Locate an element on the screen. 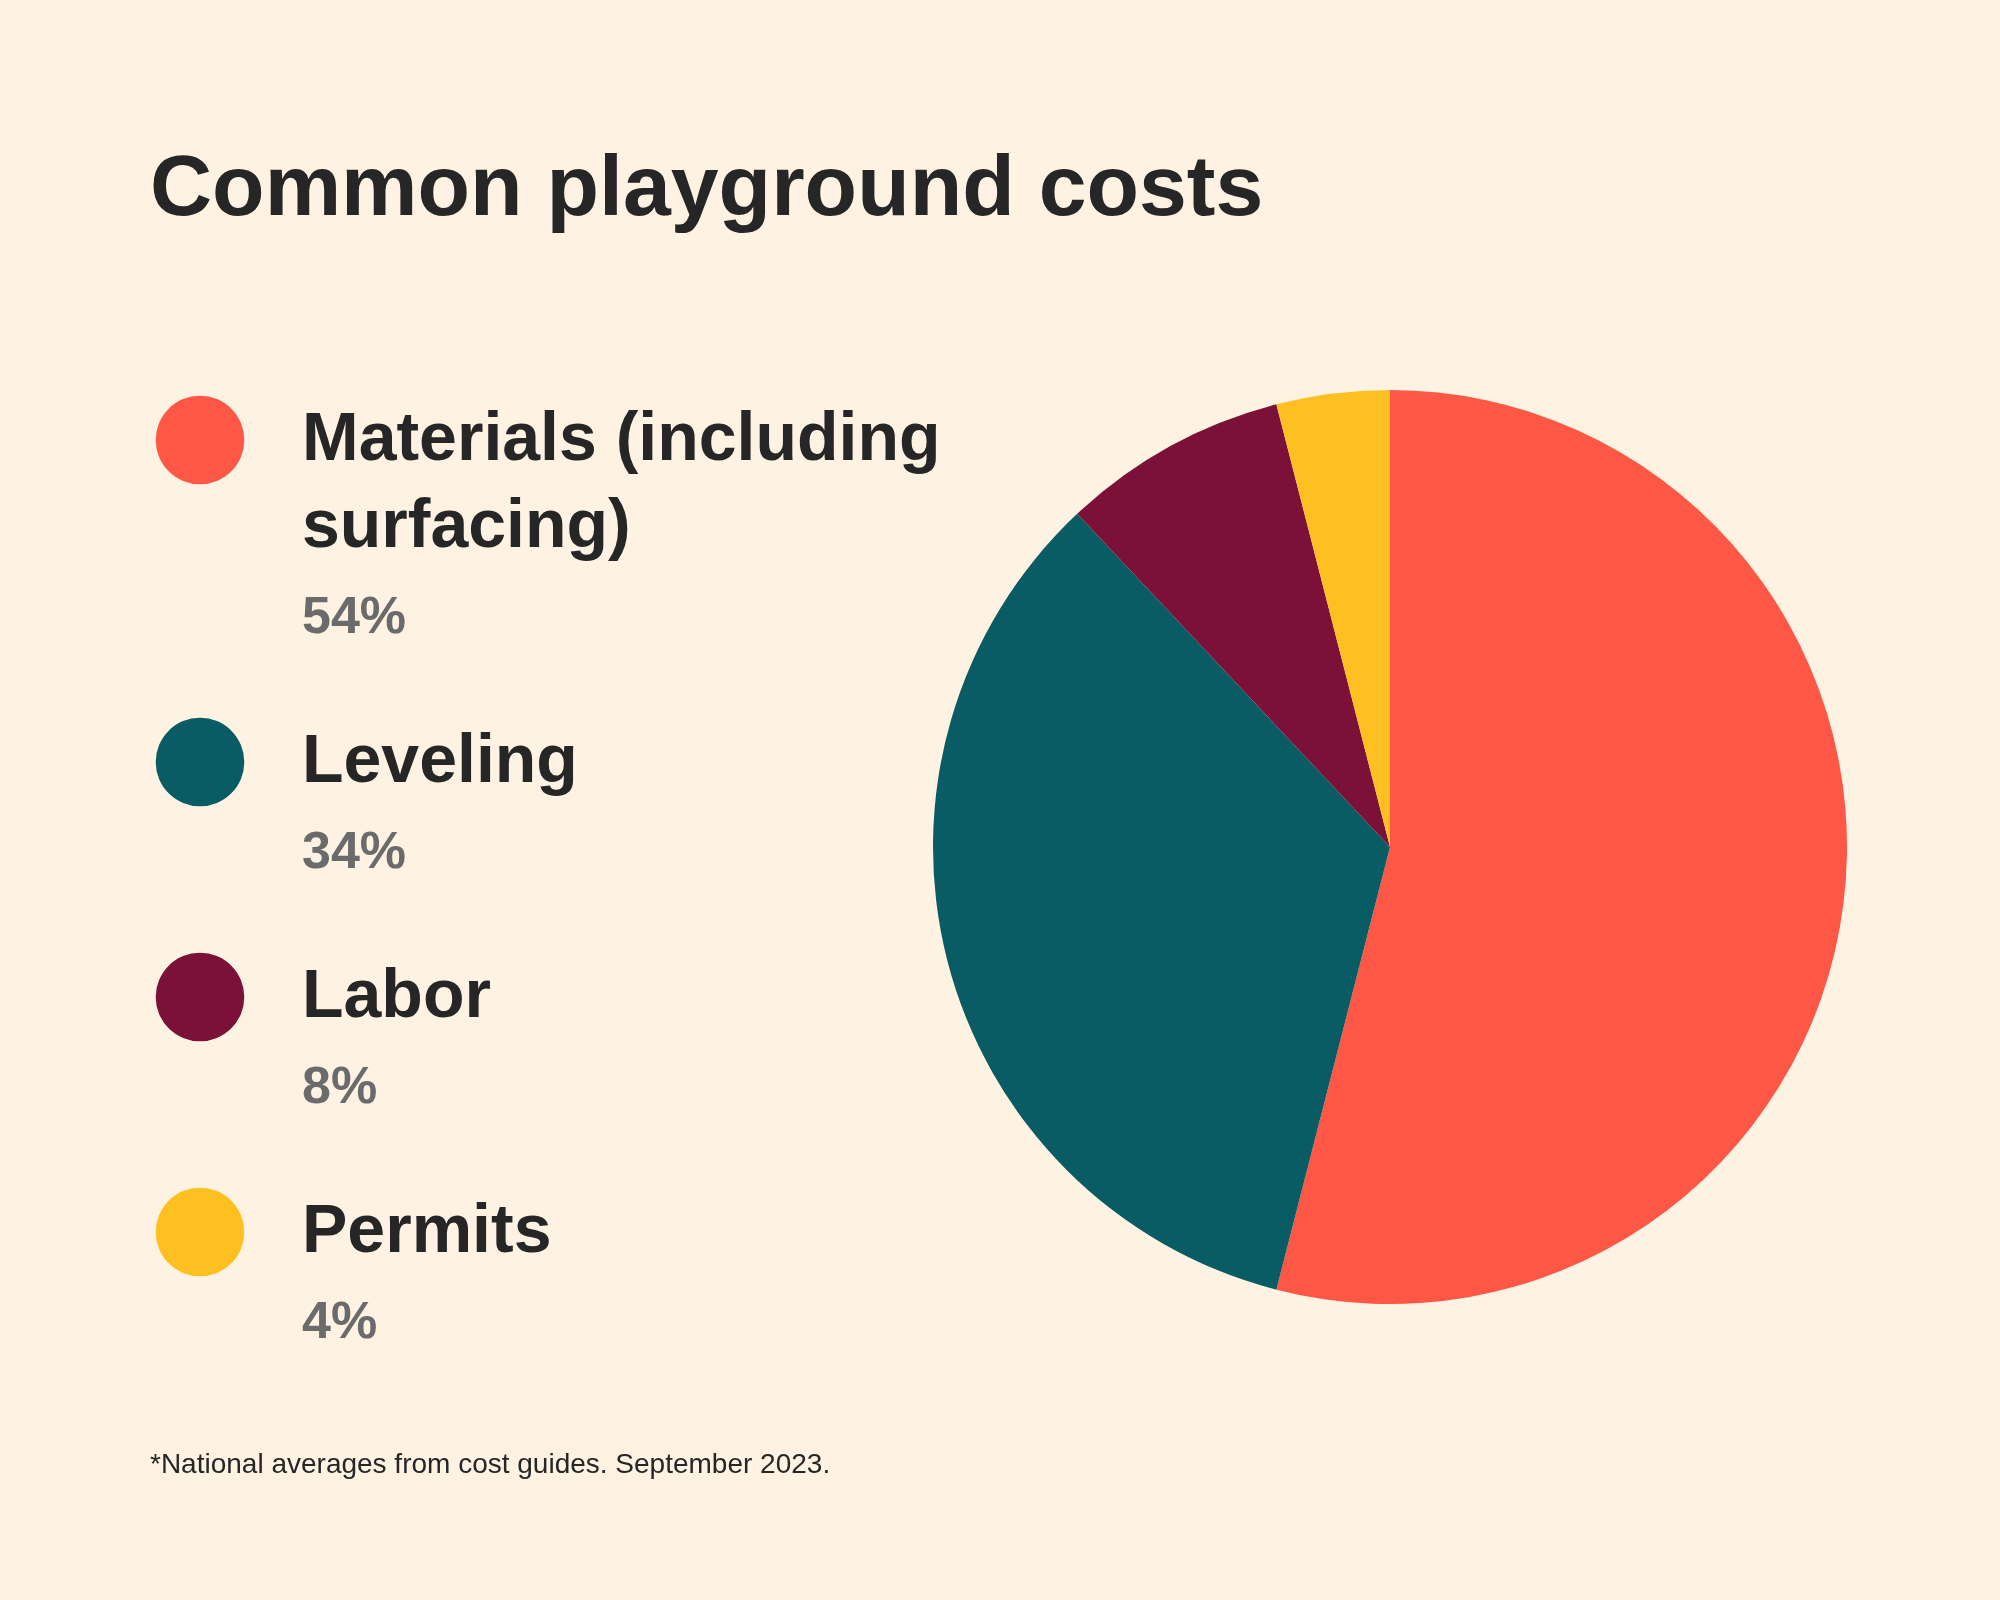  data-label: 34% is located at coordinates (354, 850).